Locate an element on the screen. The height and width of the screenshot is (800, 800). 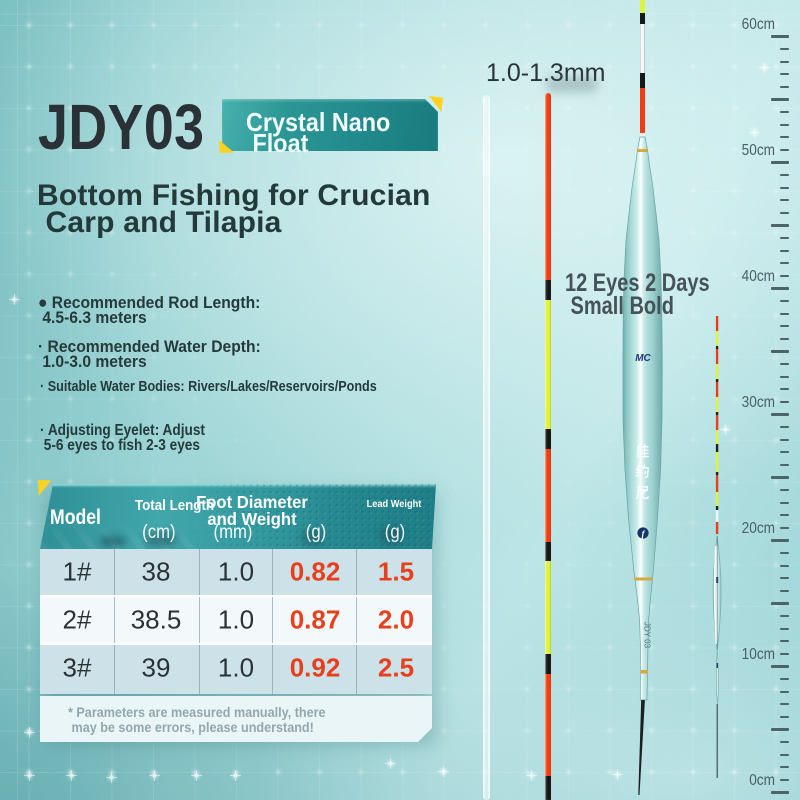
svg-text: f is located at coordinates (644, 534).